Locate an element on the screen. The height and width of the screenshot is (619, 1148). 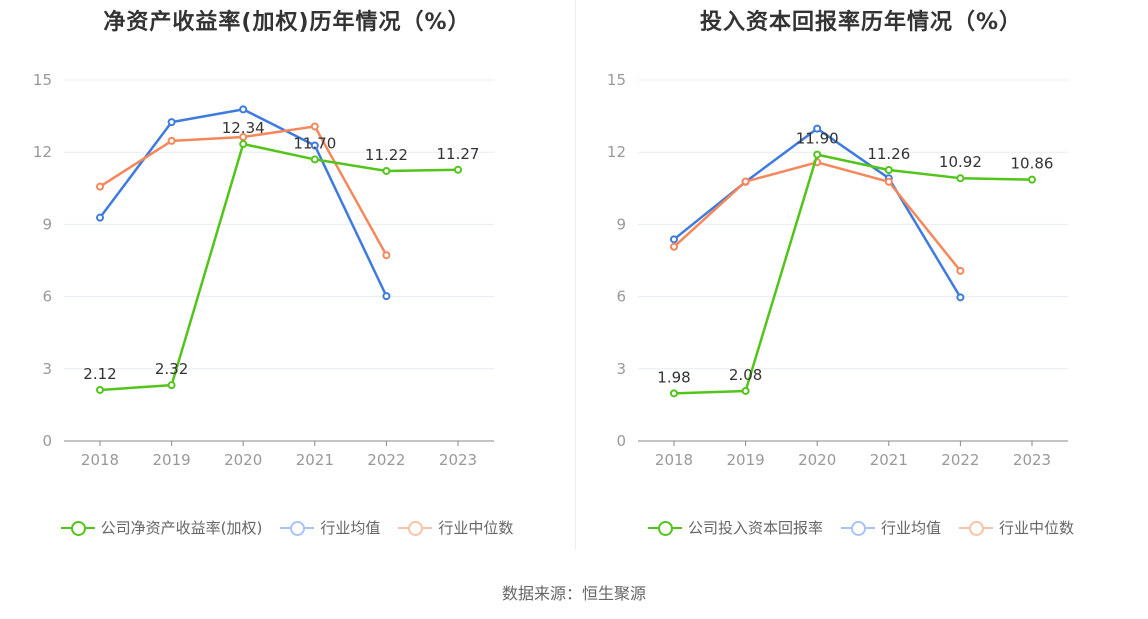
legend-label: 公司投入资本回报率 is located at coordinates (755, 528).